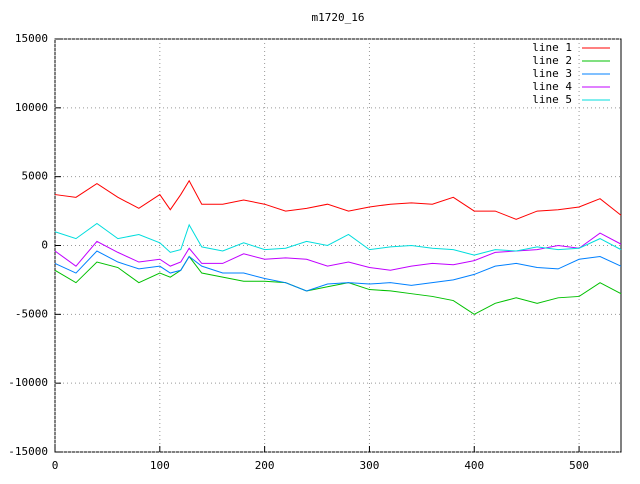 The width and height of the screenshot is (640, 484). Describe the element at coordinates (55, 465) in the screenshot. I see `x-tick-label: 0` at that location.